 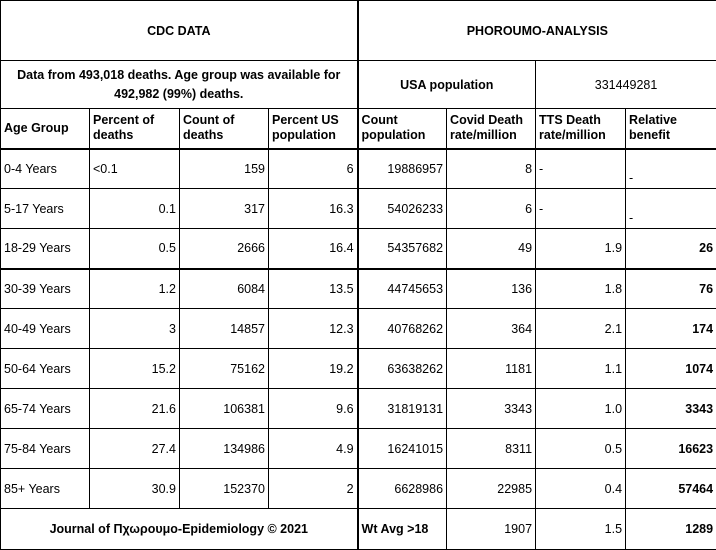 I want to click on tts-rate-cell: 1.8, so click(x=581, y=289).